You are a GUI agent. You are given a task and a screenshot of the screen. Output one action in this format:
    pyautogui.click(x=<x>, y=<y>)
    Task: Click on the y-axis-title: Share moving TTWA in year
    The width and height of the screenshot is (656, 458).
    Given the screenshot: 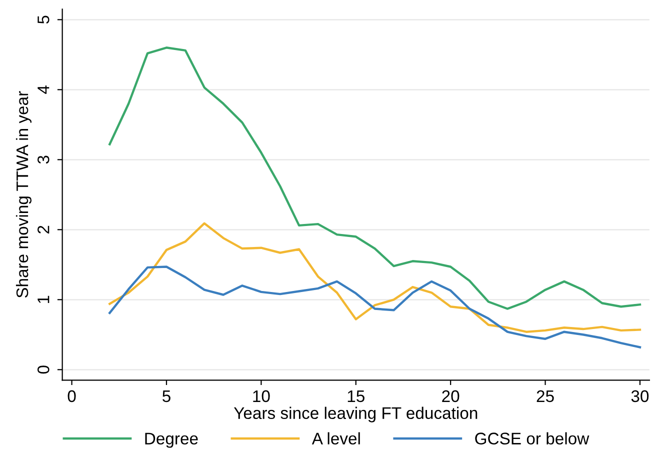 What is the action you would take?
    pyautogui.click(x=24, y=194)
    